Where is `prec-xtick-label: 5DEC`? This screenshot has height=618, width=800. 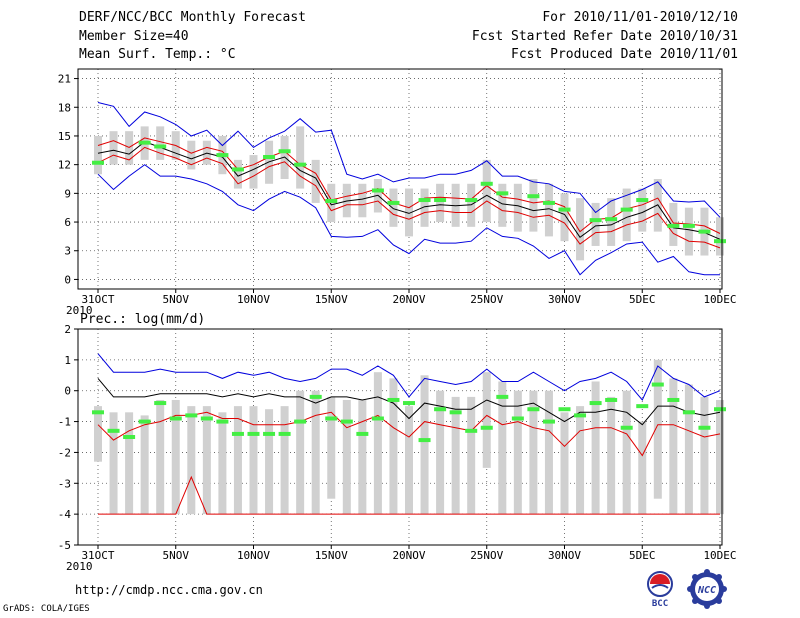
prec-xtick-label: 5DEC is located at coordinates (642, 555).